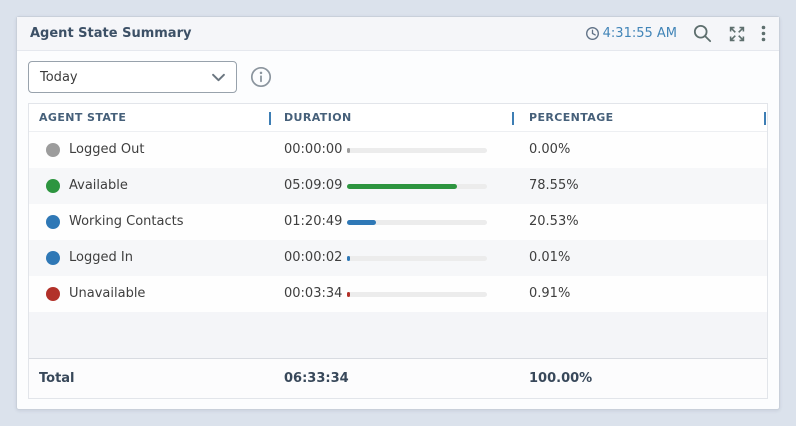 The width and height of the screenshot is (796, 426). I want to click on column-header-agent-state: AGENT STATE, so click(83, 117).